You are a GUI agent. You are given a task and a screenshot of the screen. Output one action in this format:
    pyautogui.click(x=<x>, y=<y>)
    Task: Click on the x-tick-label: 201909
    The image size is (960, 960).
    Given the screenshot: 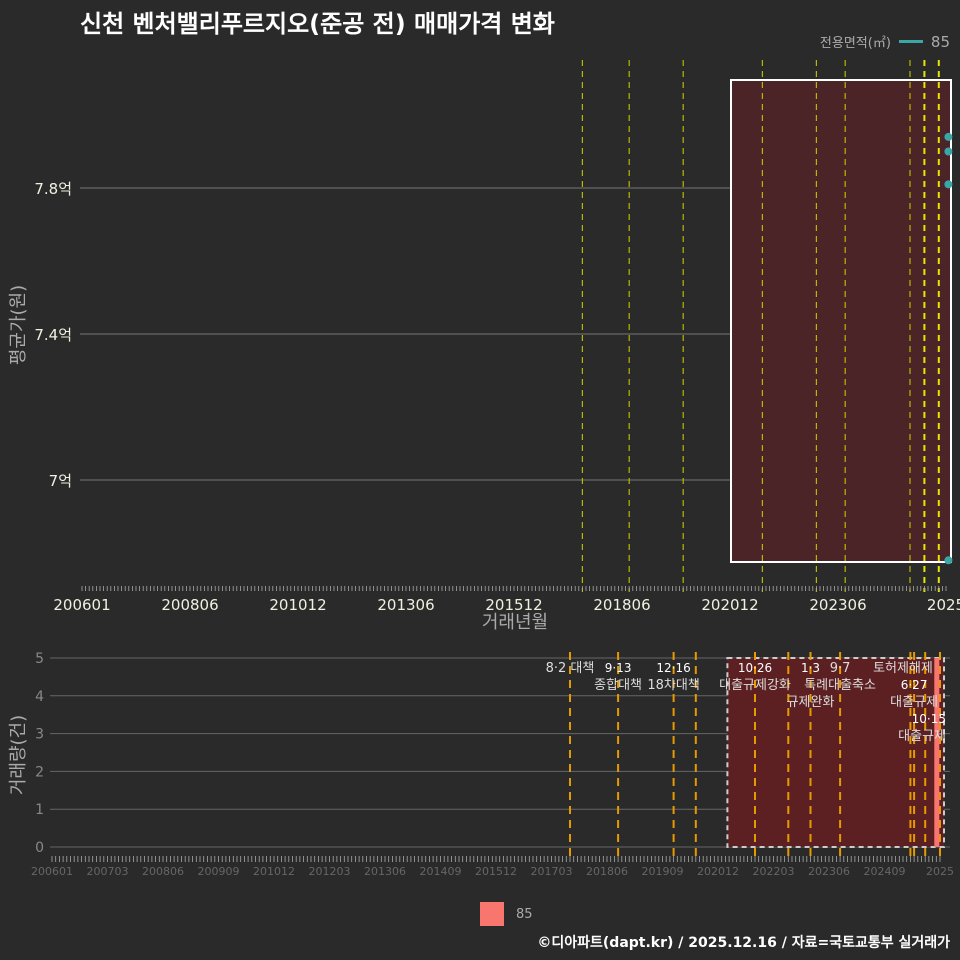 What is the action you would take?
    pyautogui.click(x=663, y=871)
    